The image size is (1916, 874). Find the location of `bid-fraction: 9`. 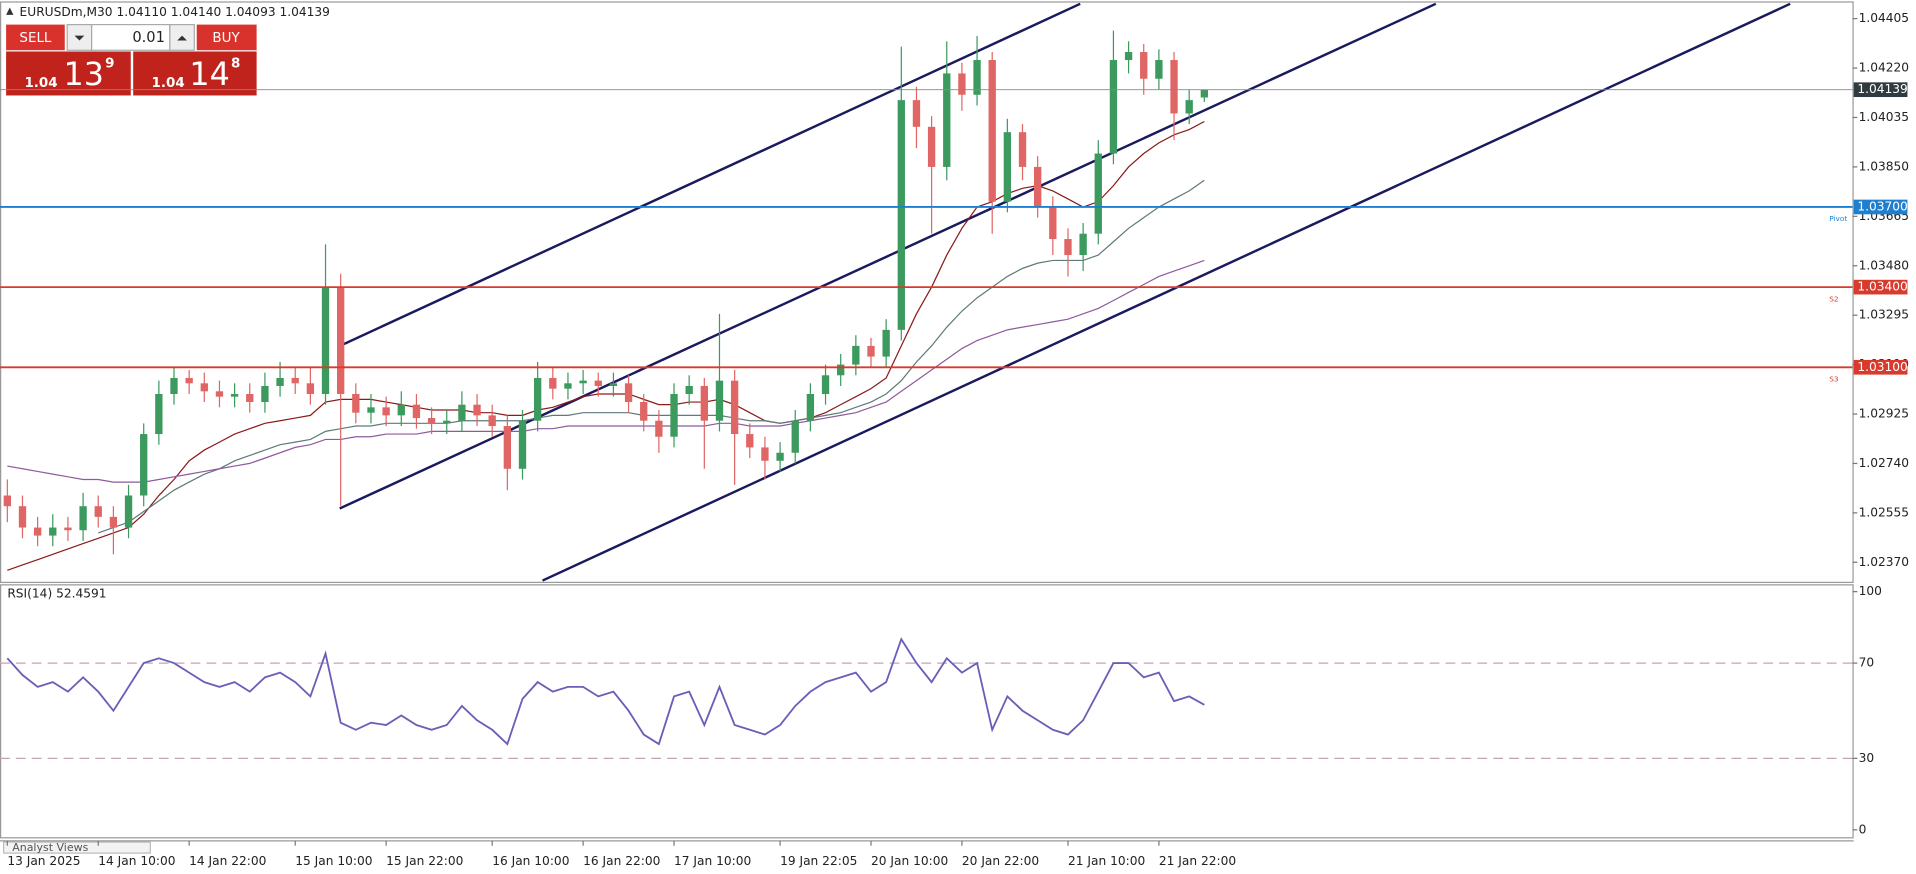

bid-fraction: 9 is located at coordinates (109, 64).